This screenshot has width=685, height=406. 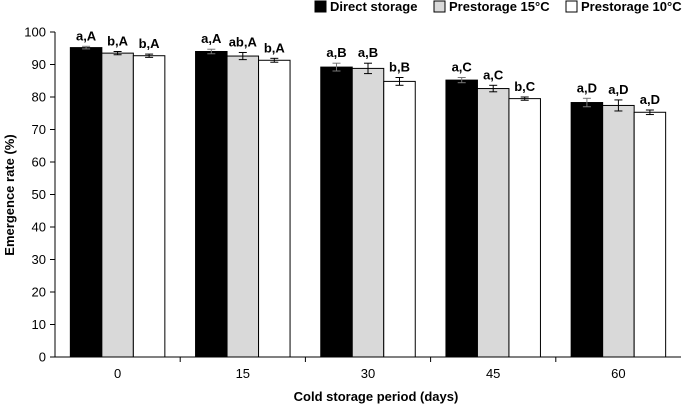 I want to click on x-tick-label: 60, so click(x=618, y=373).